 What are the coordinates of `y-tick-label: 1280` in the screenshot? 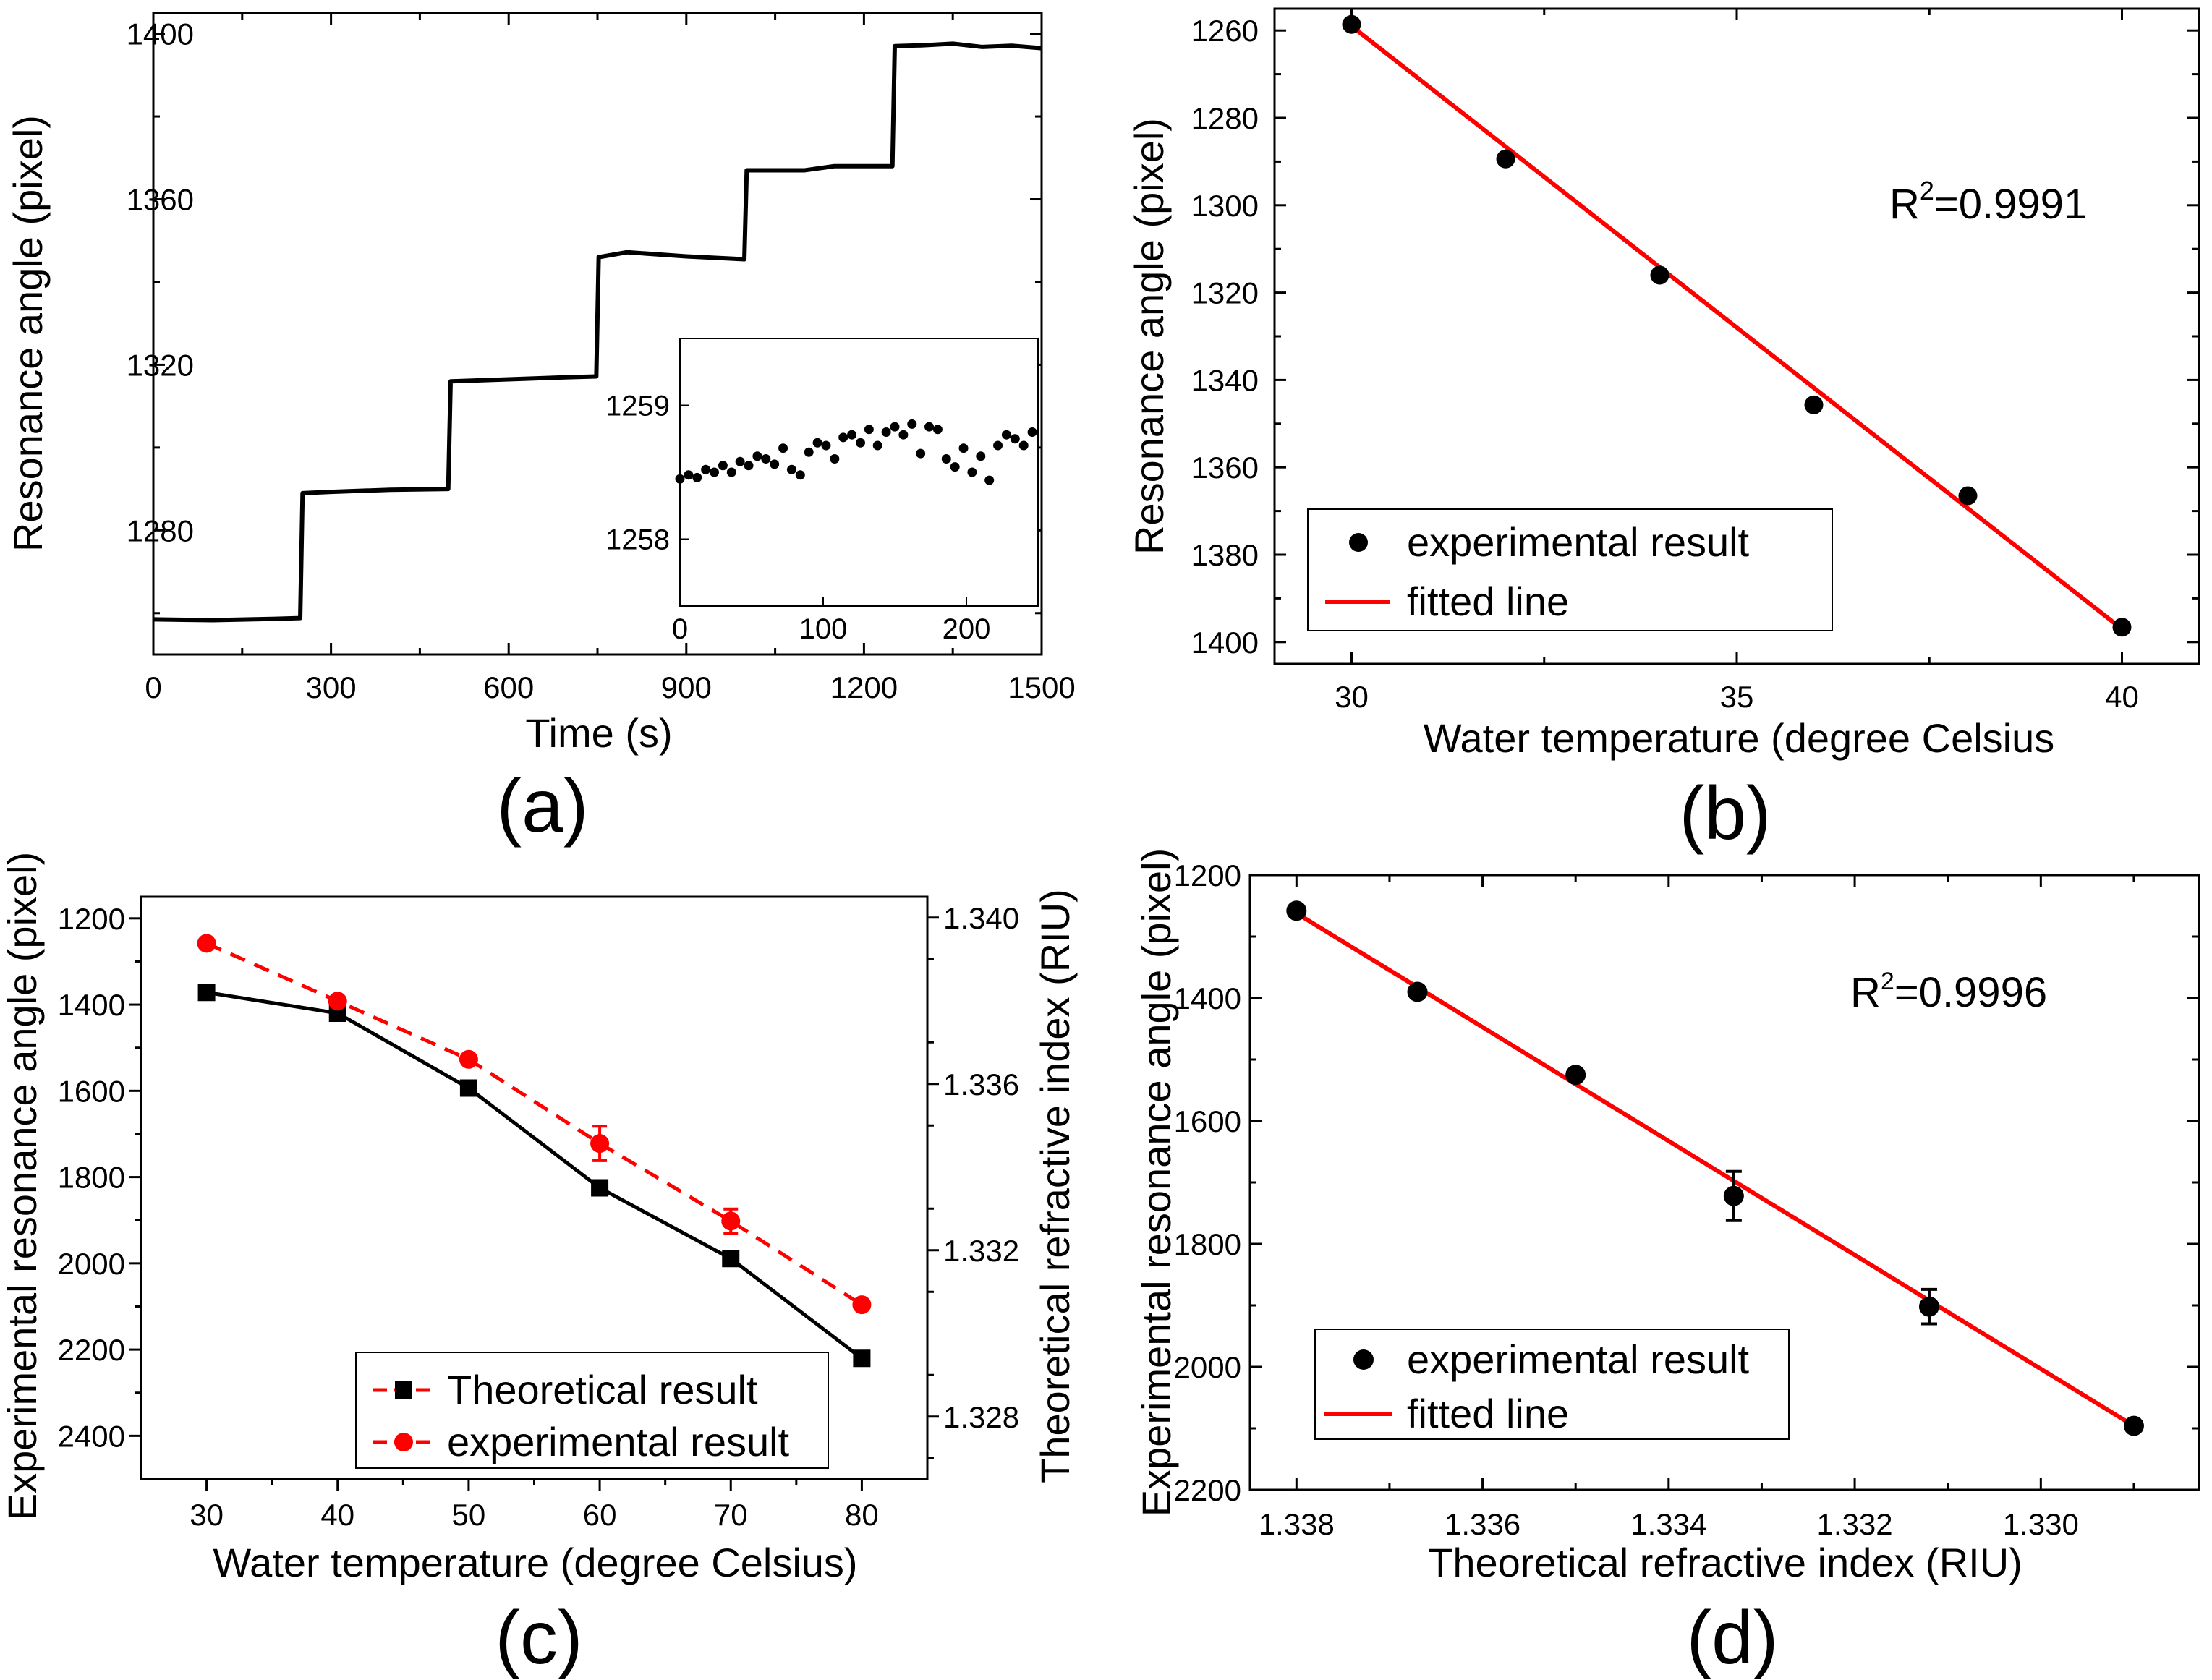 It's located at (160, 530).